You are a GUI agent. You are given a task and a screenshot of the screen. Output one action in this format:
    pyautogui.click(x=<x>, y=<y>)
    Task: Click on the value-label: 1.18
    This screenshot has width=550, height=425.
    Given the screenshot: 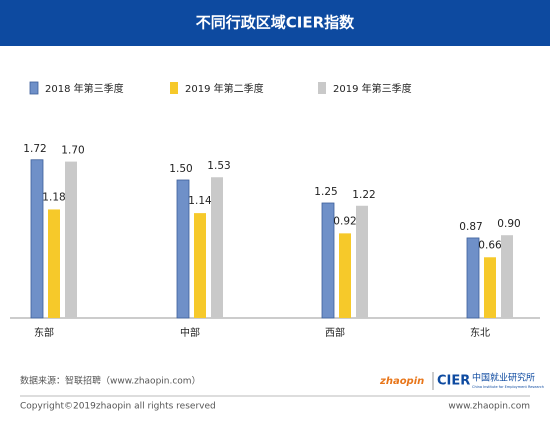 What is the action you would take?
    pyautogui.click(x=53, y=197)
    